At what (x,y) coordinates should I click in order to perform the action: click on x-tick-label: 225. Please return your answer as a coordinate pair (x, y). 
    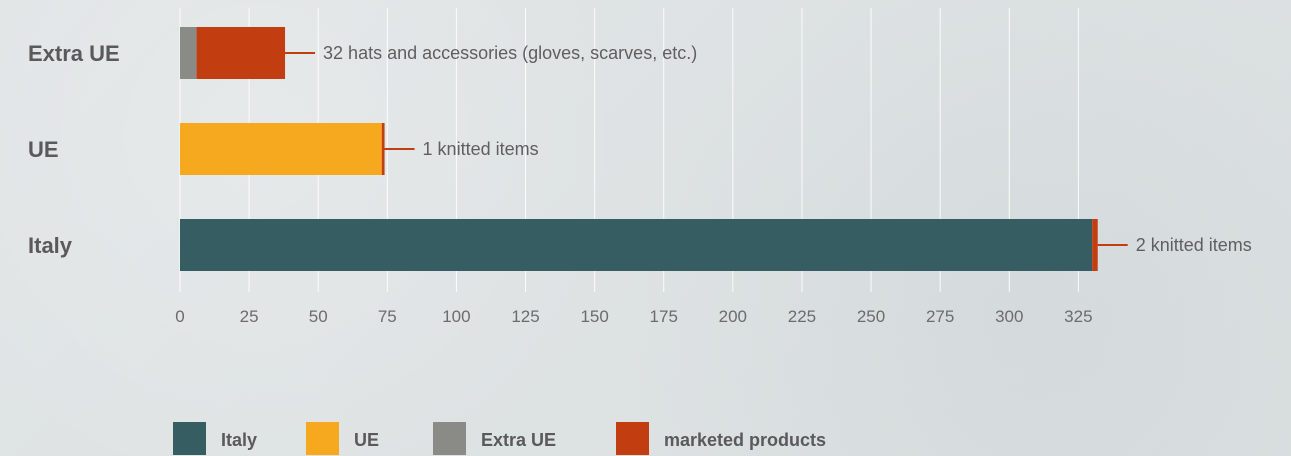
    Looking at the image, I should click on (802, 316).